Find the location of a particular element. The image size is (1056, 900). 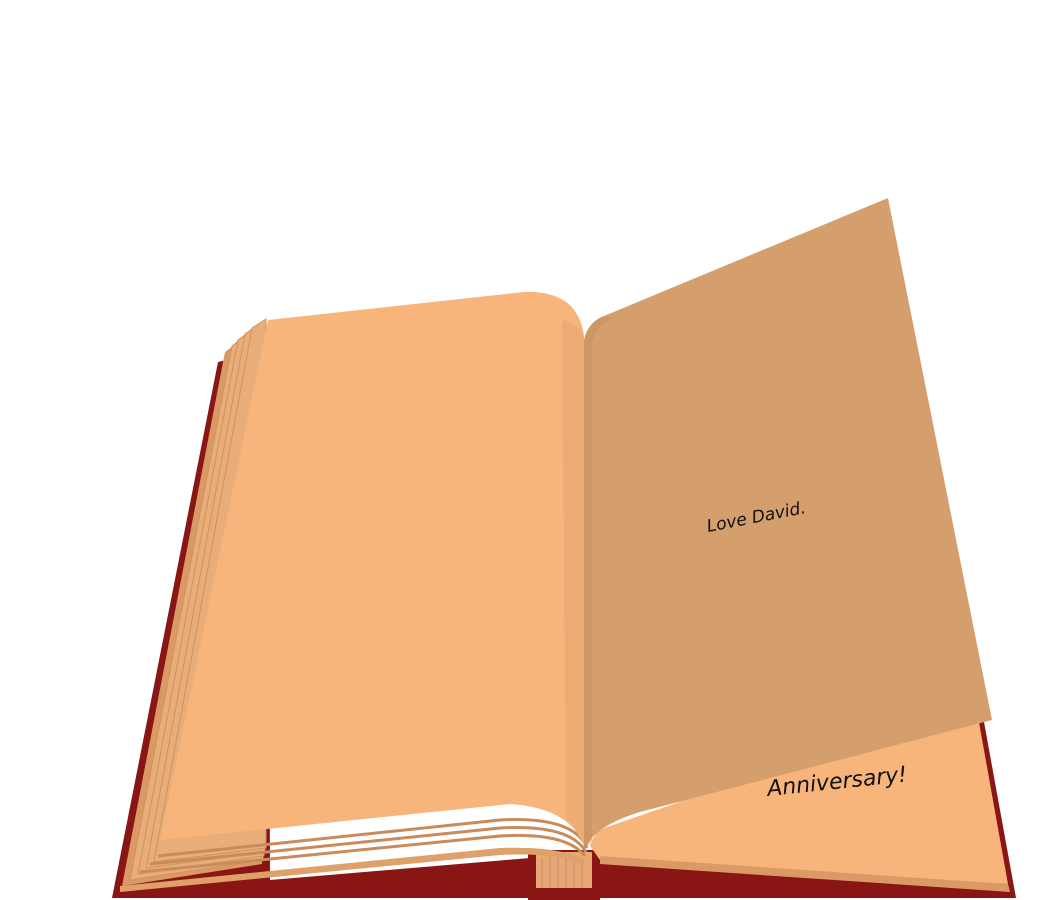

right-page: ... Anniversary! is located at coordinates (800, 796).